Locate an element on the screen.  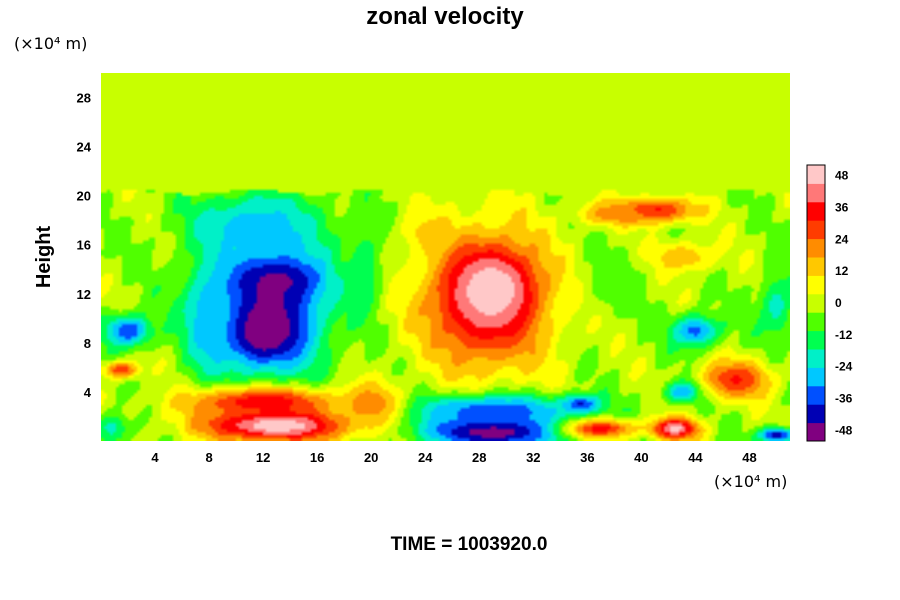
colorbar-label: -36 is located at coordinates (844, 399).